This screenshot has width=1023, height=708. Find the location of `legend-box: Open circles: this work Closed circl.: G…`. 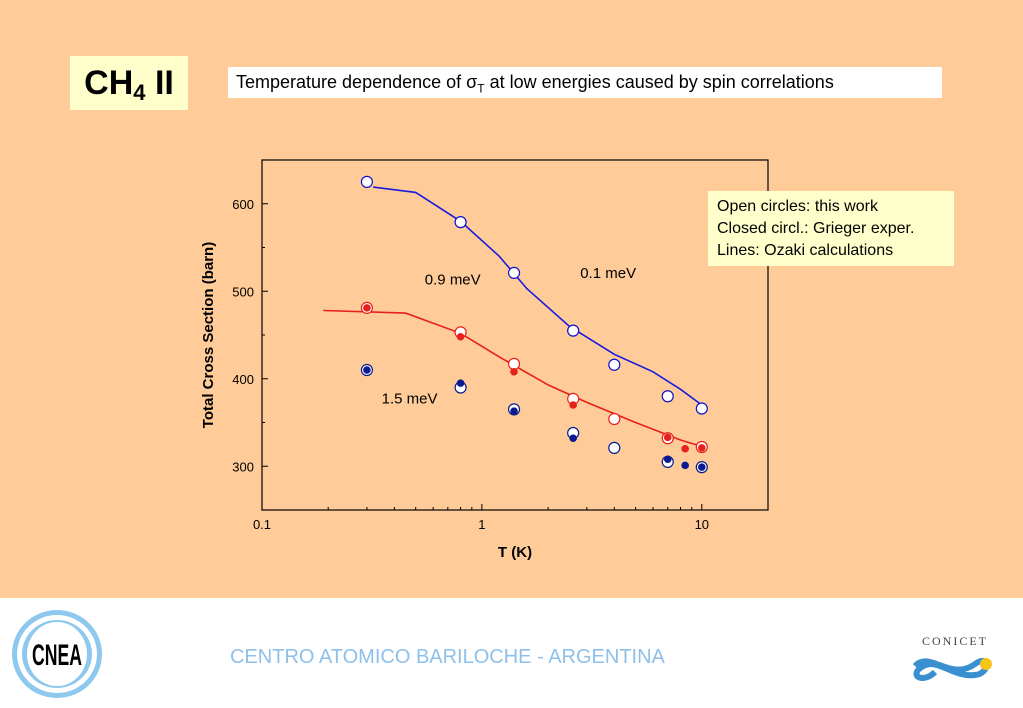

legend-box: Open circles: this work Closed circl.: G… is located at coordinates (831, 228).